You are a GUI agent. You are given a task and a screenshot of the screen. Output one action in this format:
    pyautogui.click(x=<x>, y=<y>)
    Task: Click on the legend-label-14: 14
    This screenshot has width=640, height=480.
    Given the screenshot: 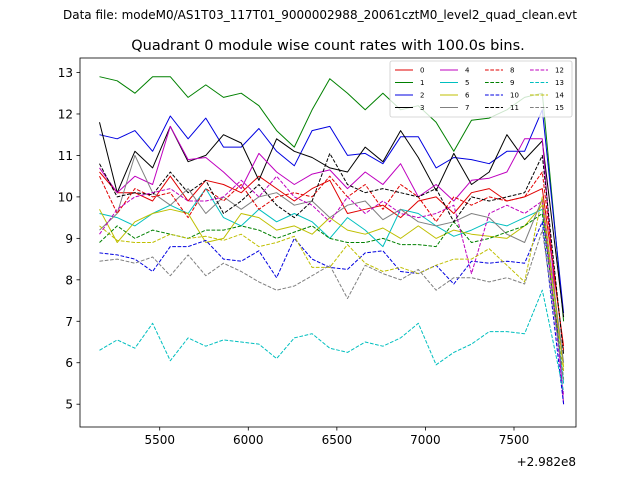 What is the action you would take?
    pyautogui.click(x=559, y=96)
    